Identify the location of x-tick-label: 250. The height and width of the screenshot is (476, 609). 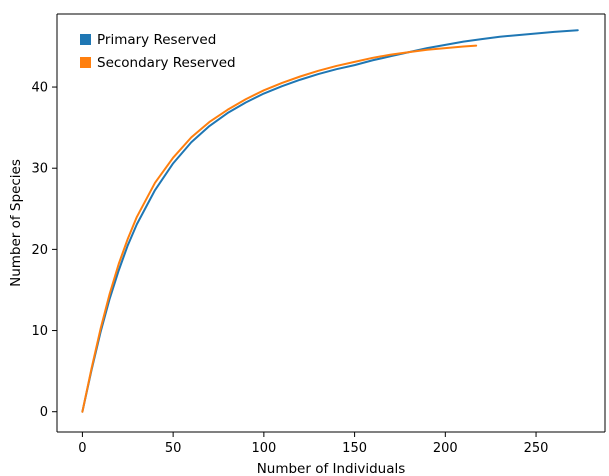
(536, 448).